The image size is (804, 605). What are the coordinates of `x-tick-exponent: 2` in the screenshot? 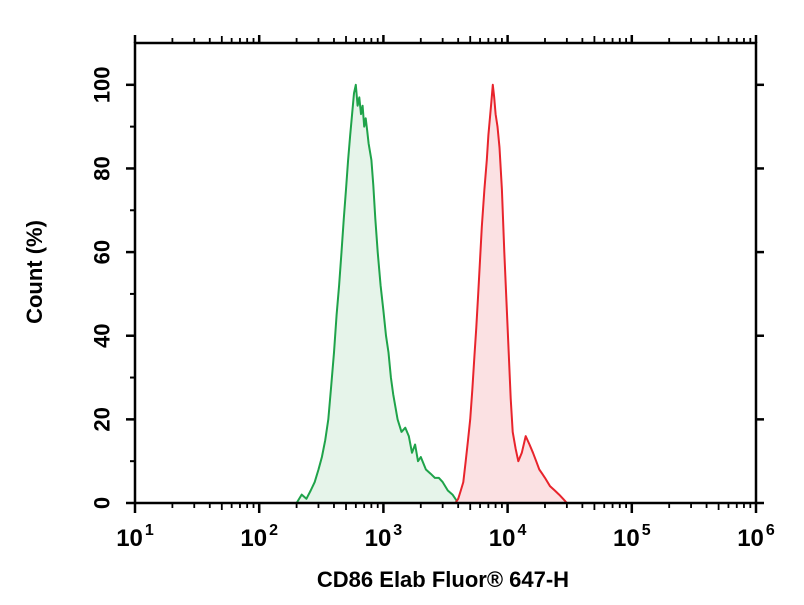 It's located at (273, 530).